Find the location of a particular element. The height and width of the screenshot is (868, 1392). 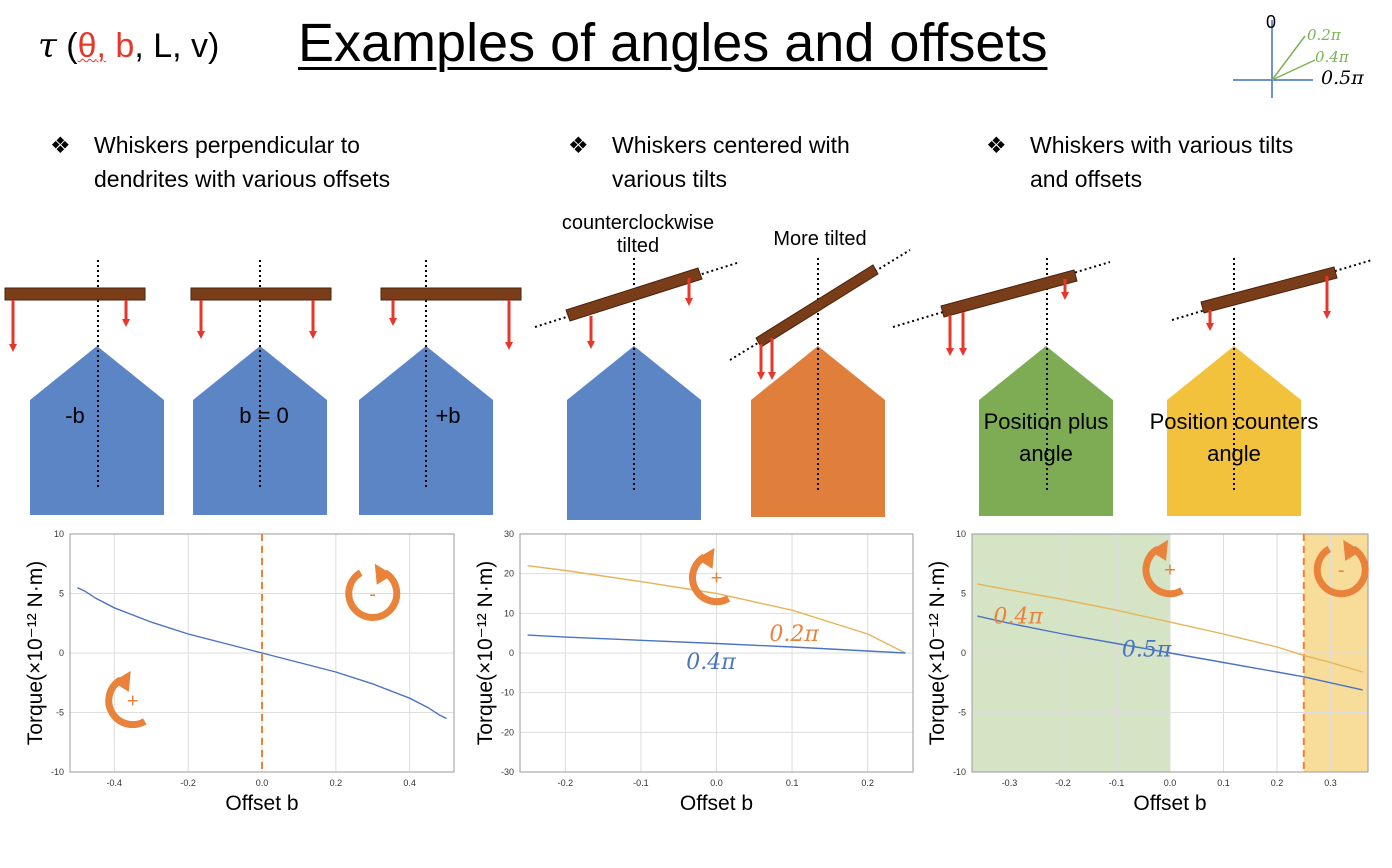

house-label-plus-b: +b is located at coordinates (448, 415).